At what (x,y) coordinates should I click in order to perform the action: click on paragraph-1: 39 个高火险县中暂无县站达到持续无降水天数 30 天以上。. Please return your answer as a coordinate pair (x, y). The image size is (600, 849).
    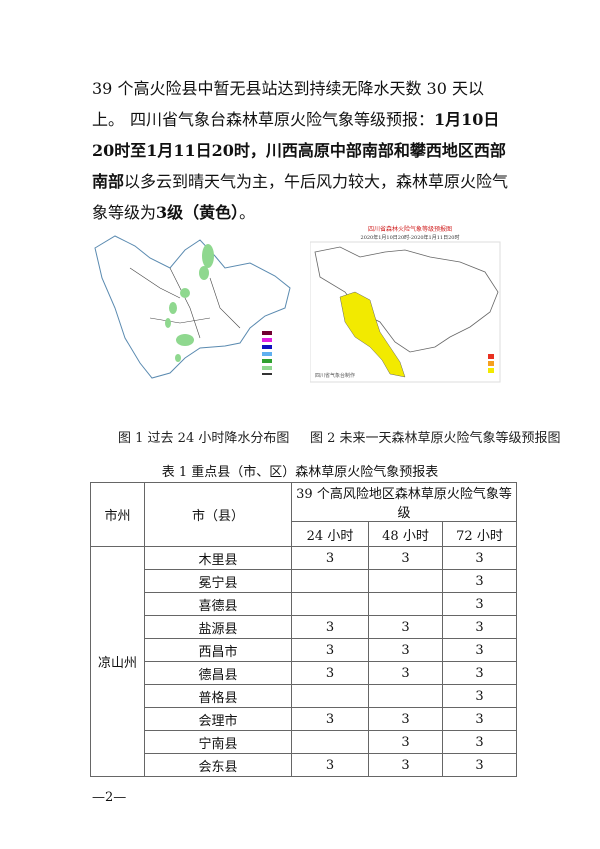
    Looking at the image, I should click on (288, 104).